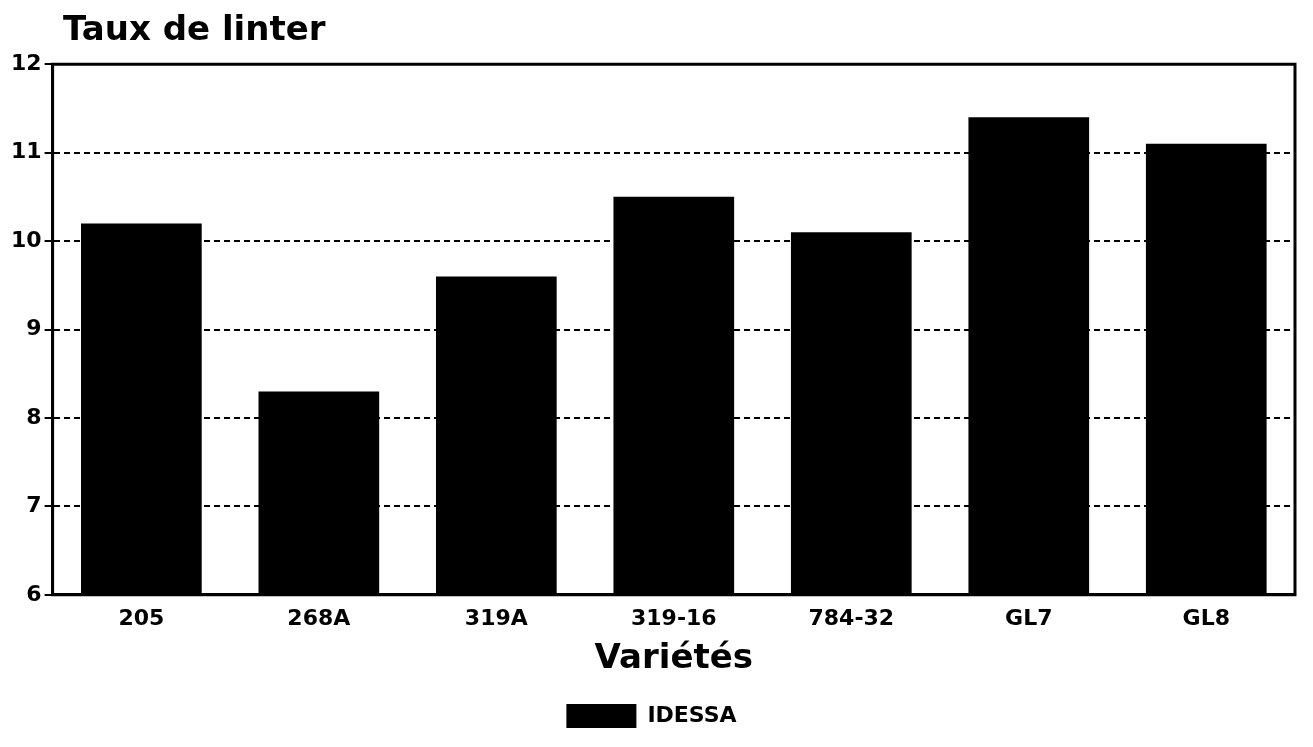 The image size is (1313, 747). Describe the element at coordinates (692, 714) in the screenshot. I see `legend-label: IDESSA` at that location.